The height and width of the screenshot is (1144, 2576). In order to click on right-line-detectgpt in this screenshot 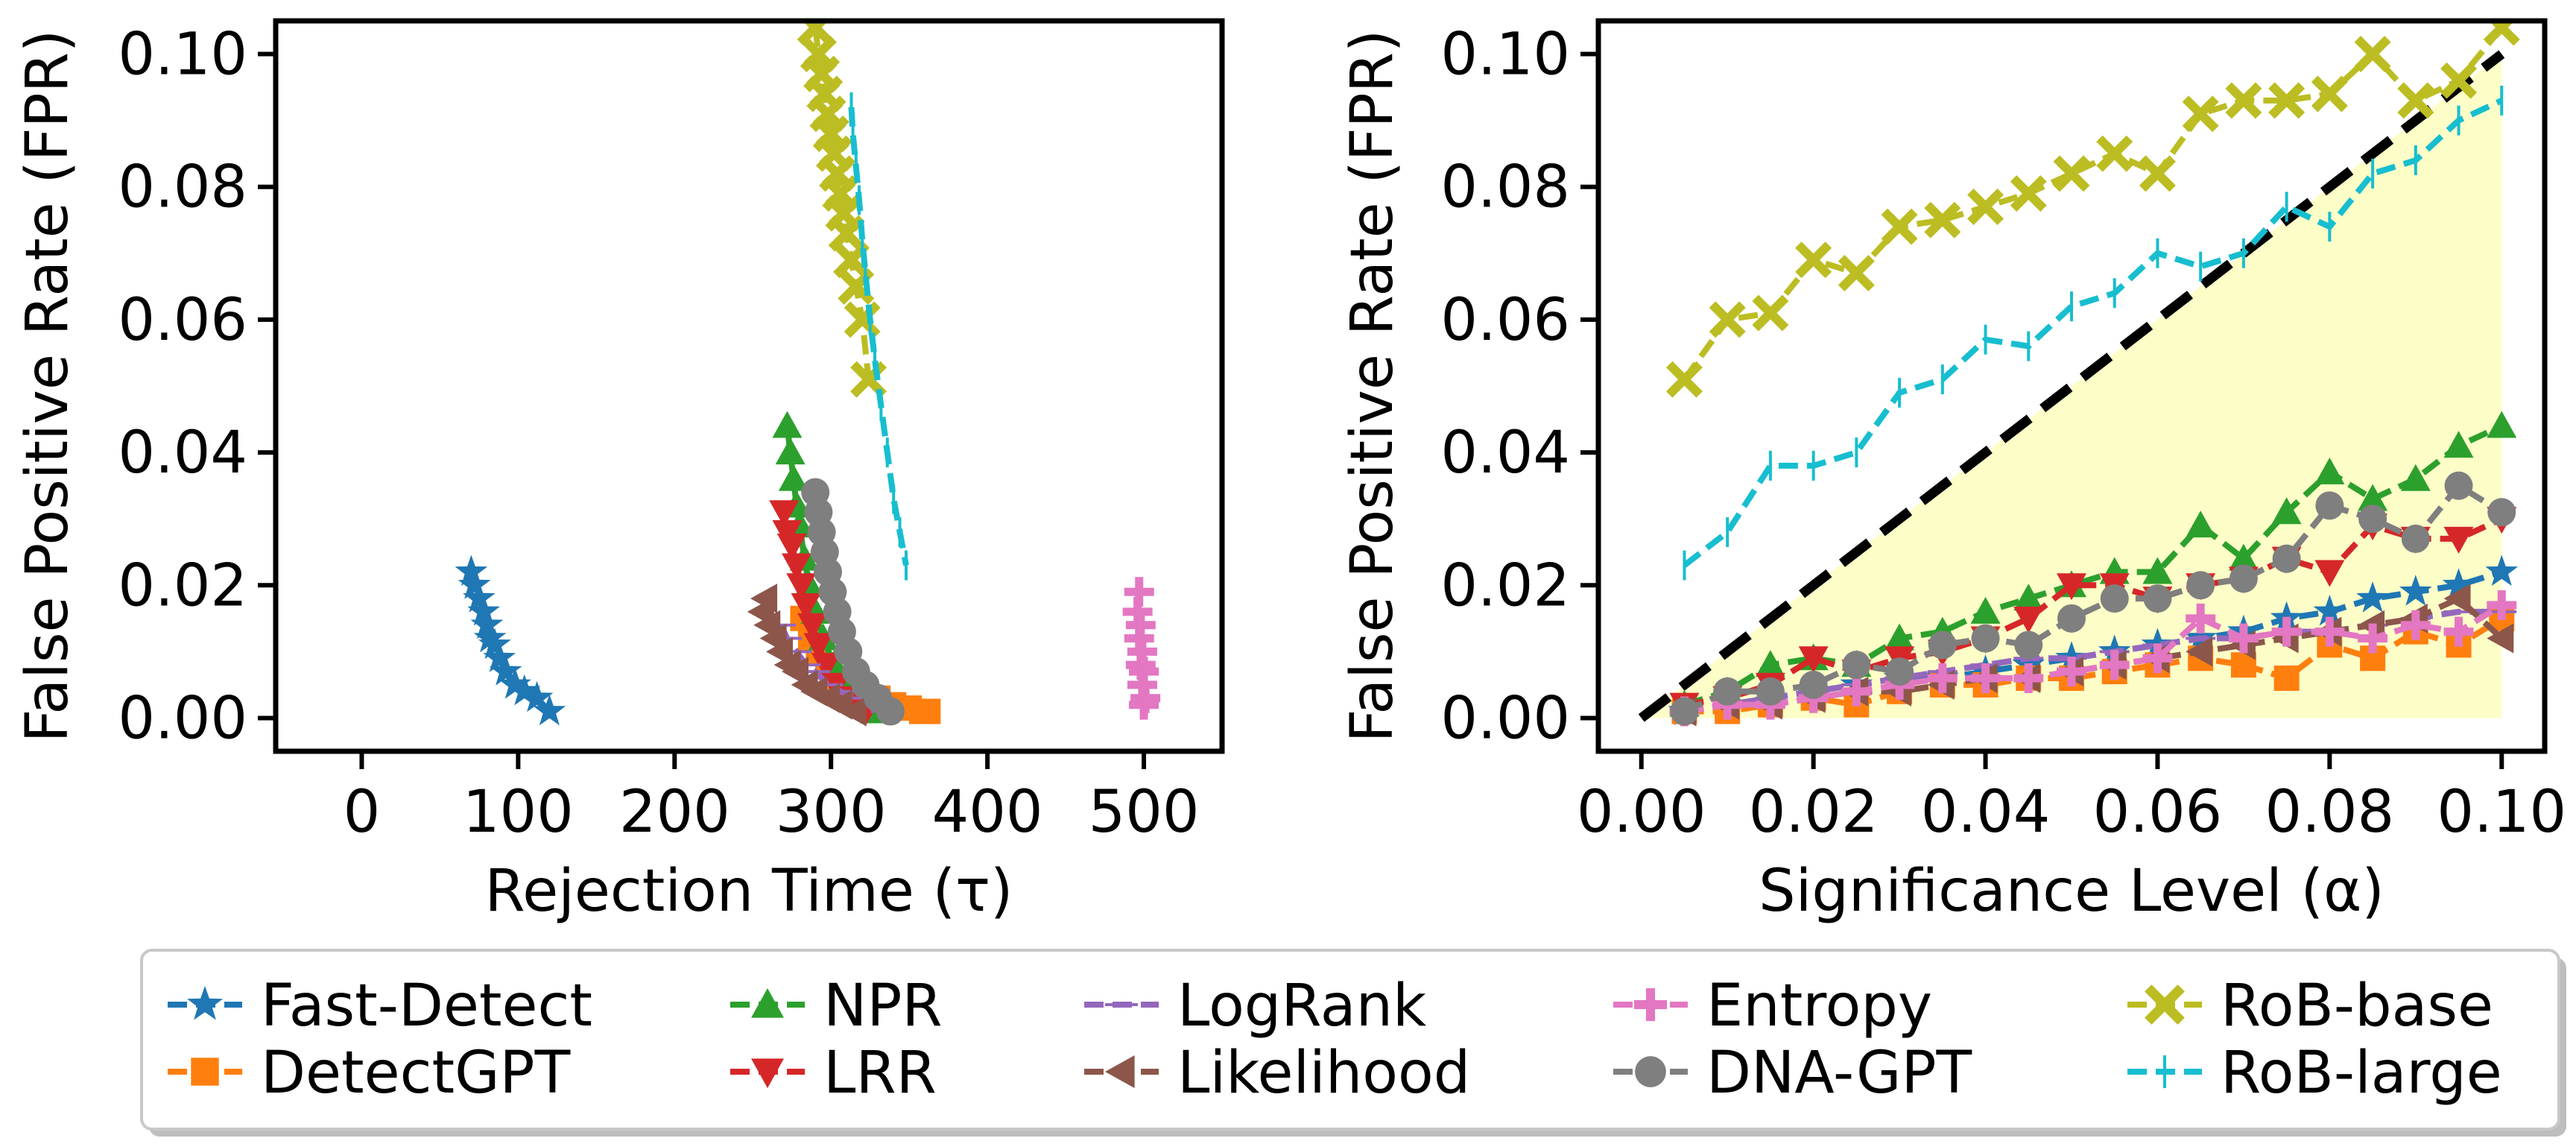, I will do `click(2094, 665)`.